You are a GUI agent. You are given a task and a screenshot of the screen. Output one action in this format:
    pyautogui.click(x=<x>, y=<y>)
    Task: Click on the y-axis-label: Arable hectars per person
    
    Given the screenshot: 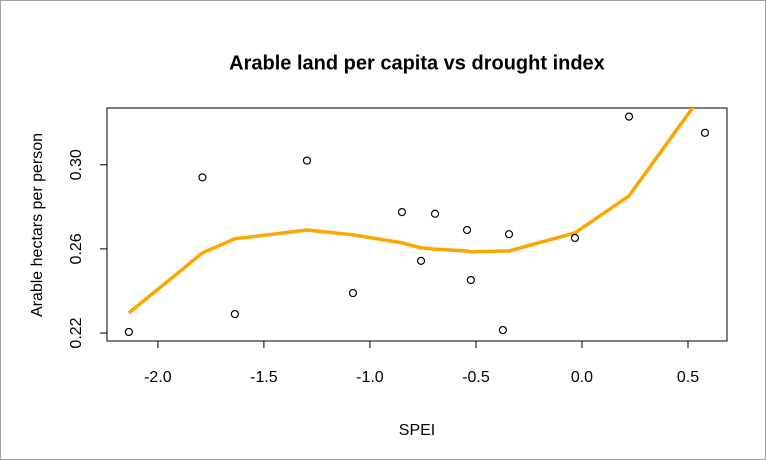 What is the action you would take?
    pyautogui.click(x=37, y=225)
    